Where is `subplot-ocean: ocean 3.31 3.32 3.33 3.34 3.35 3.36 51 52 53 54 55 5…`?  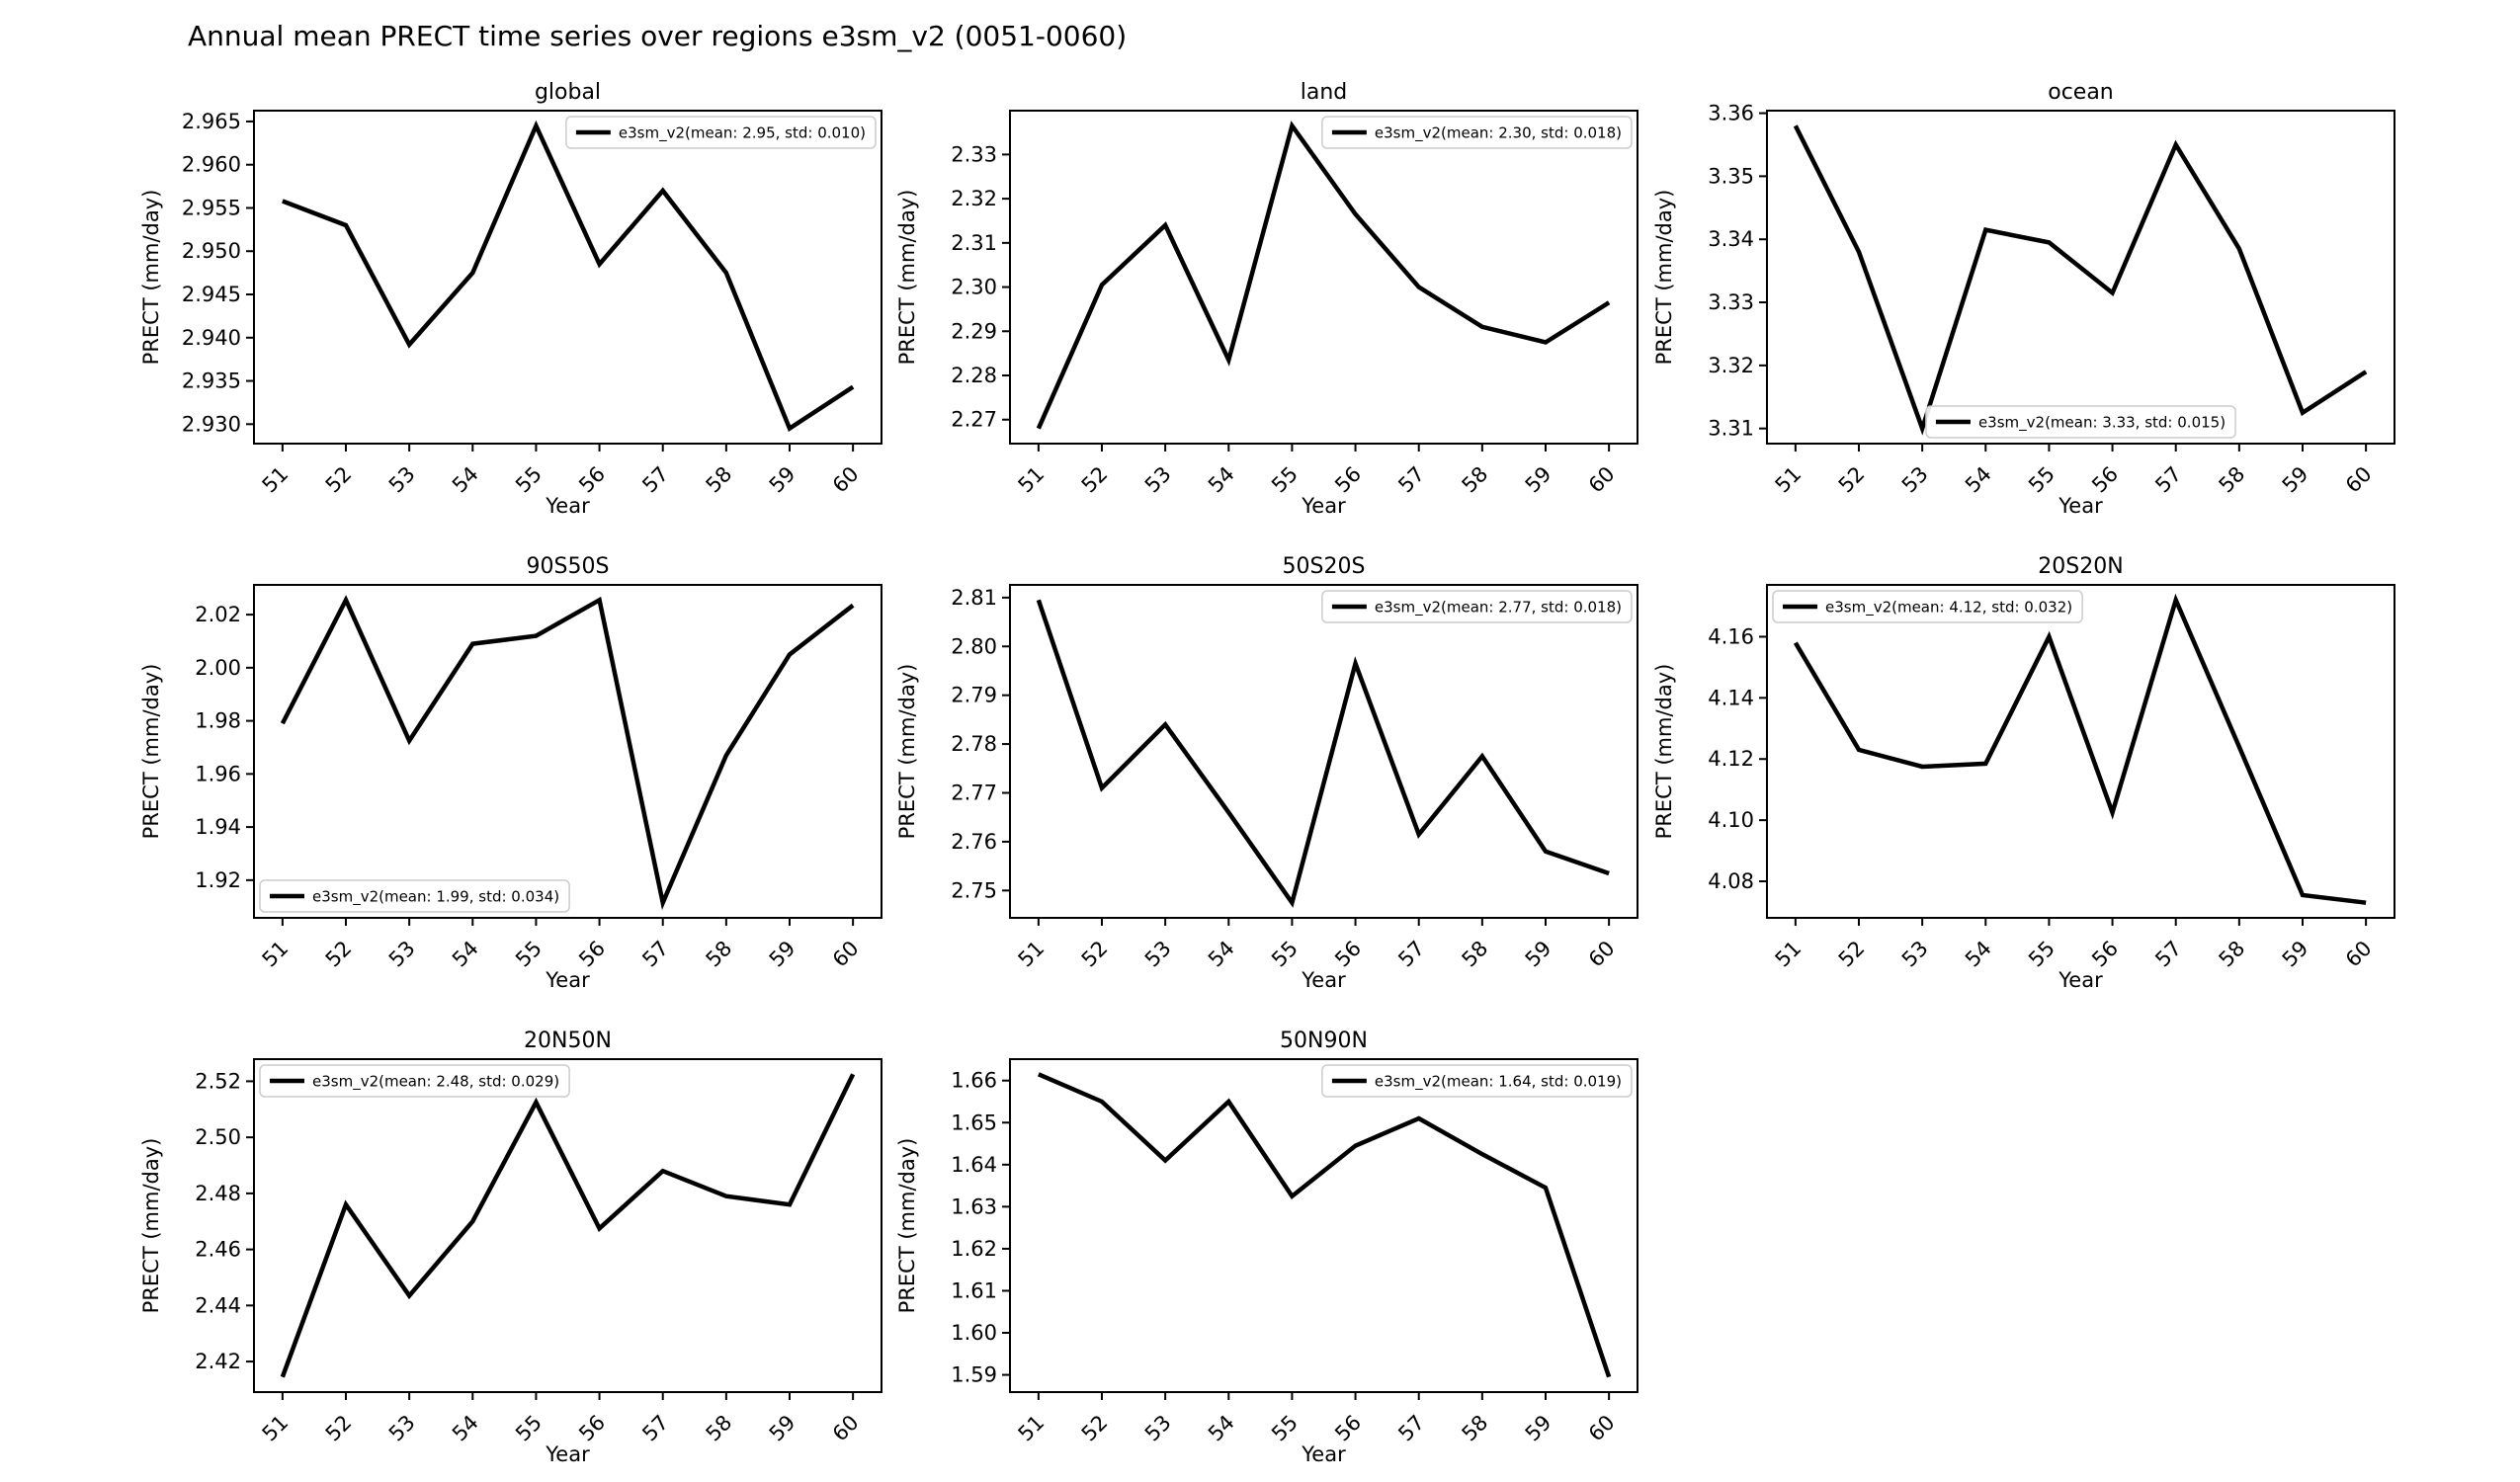
subplot-ocean: ocean 3.31 3.32 3.33 3.34 3.35 3.36 51 52 53 54 55 5… is located at coordinates (2023, 299).